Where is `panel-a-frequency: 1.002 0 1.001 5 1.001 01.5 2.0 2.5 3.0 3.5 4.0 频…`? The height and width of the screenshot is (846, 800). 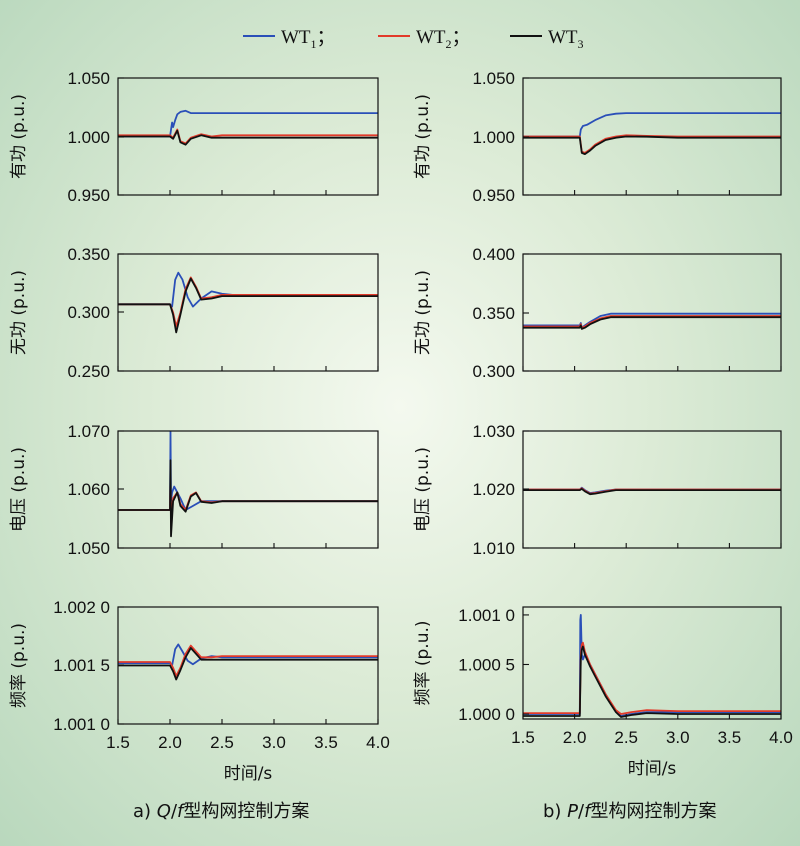 panel-a-frequency: 1.002 0 1.001 5 1.001 01.5 2.0 2.5 3.0 3.5 4.0 频… is located at coordinates (199, 691).